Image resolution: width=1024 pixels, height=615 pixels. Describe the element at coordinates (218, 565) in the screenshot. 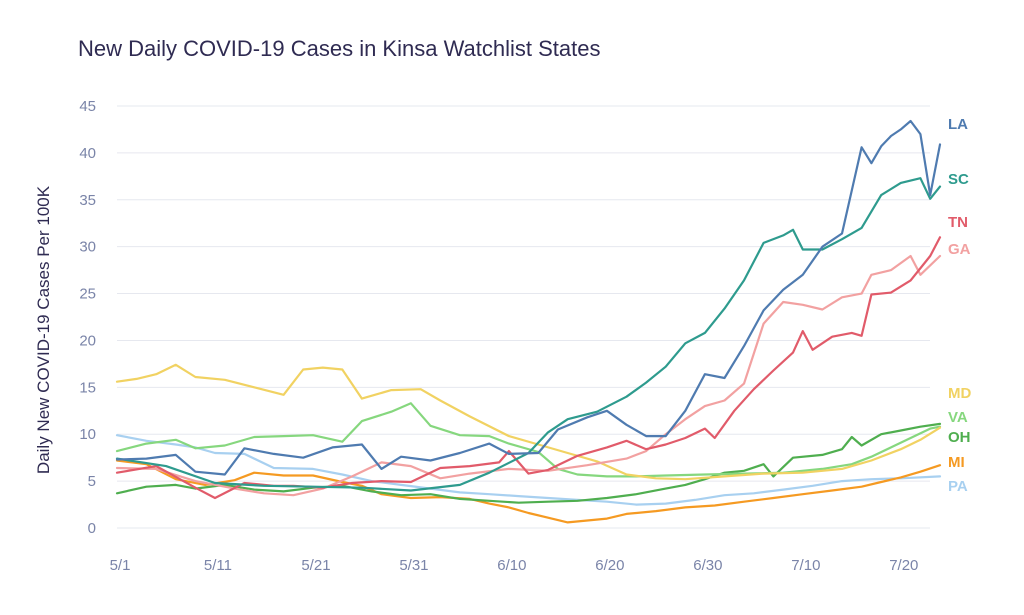

I see `x-tick-label: 5/11` at that location.